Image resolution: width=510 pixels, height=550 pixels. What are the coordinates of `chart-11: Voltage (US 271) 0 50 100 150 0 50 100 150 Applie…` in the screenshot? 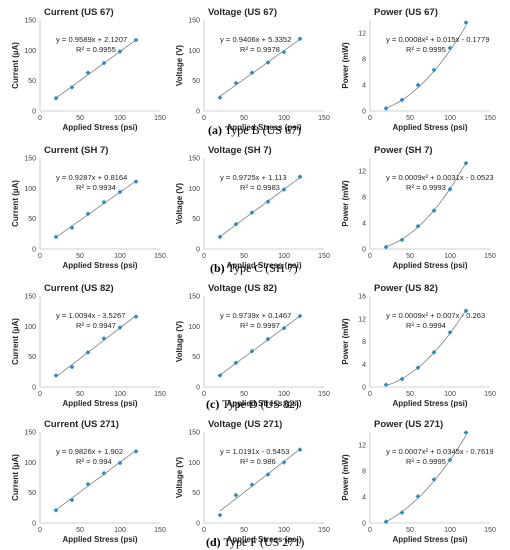 It's located at (252, 481).